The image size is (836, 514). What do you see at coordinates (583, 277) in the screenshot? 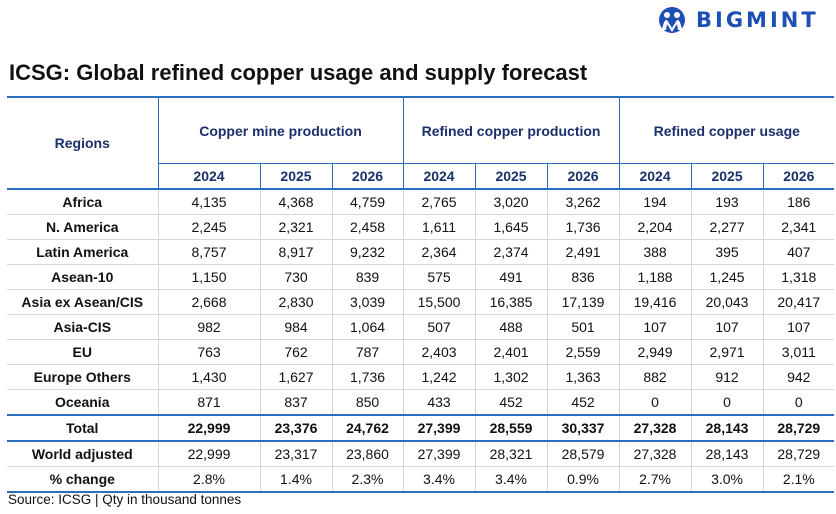
I see `value-cell: 836` at bounding box center [583, 277].